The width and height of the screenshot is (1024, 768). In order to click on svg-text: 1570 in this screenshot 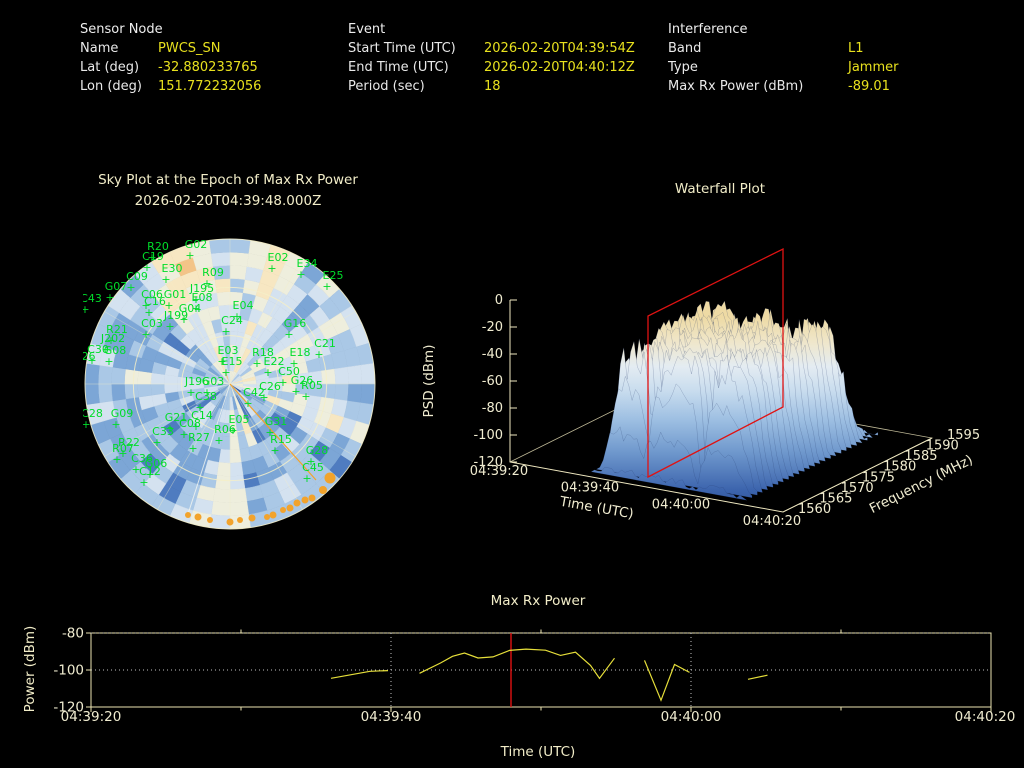, I will do `click(857, 488)`.